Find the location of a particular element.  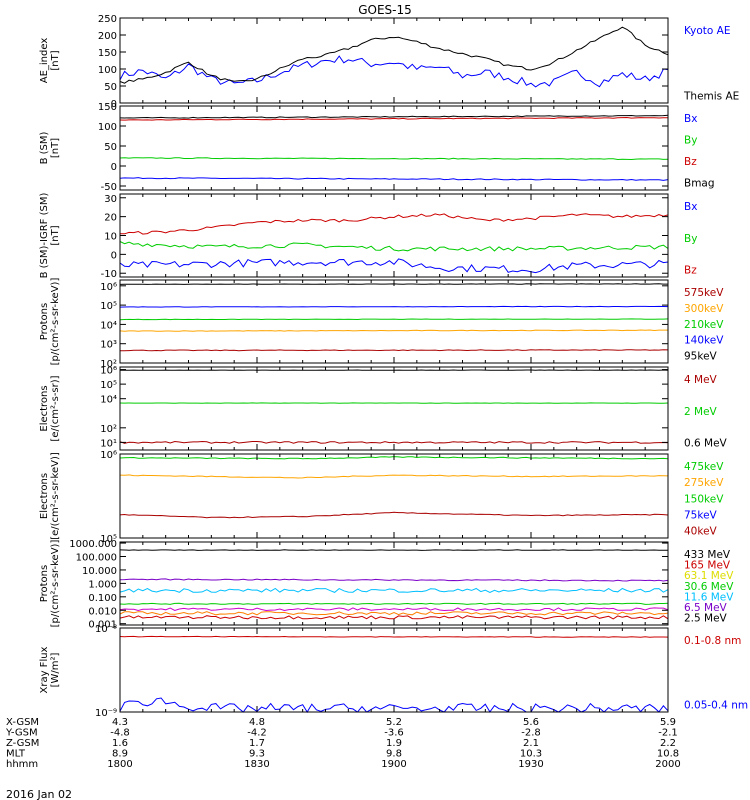

legend-entry-b: Bz is located at coordinates (690, 162).